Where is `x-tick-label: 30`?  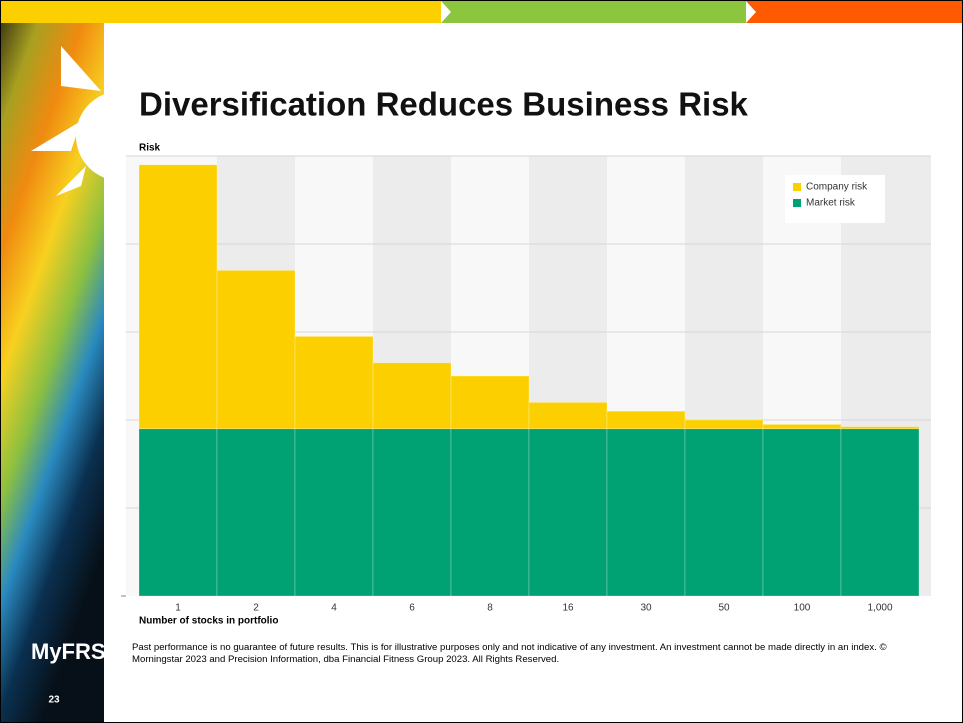 x-tick-label: 30 is located at coordinates (646, 608).